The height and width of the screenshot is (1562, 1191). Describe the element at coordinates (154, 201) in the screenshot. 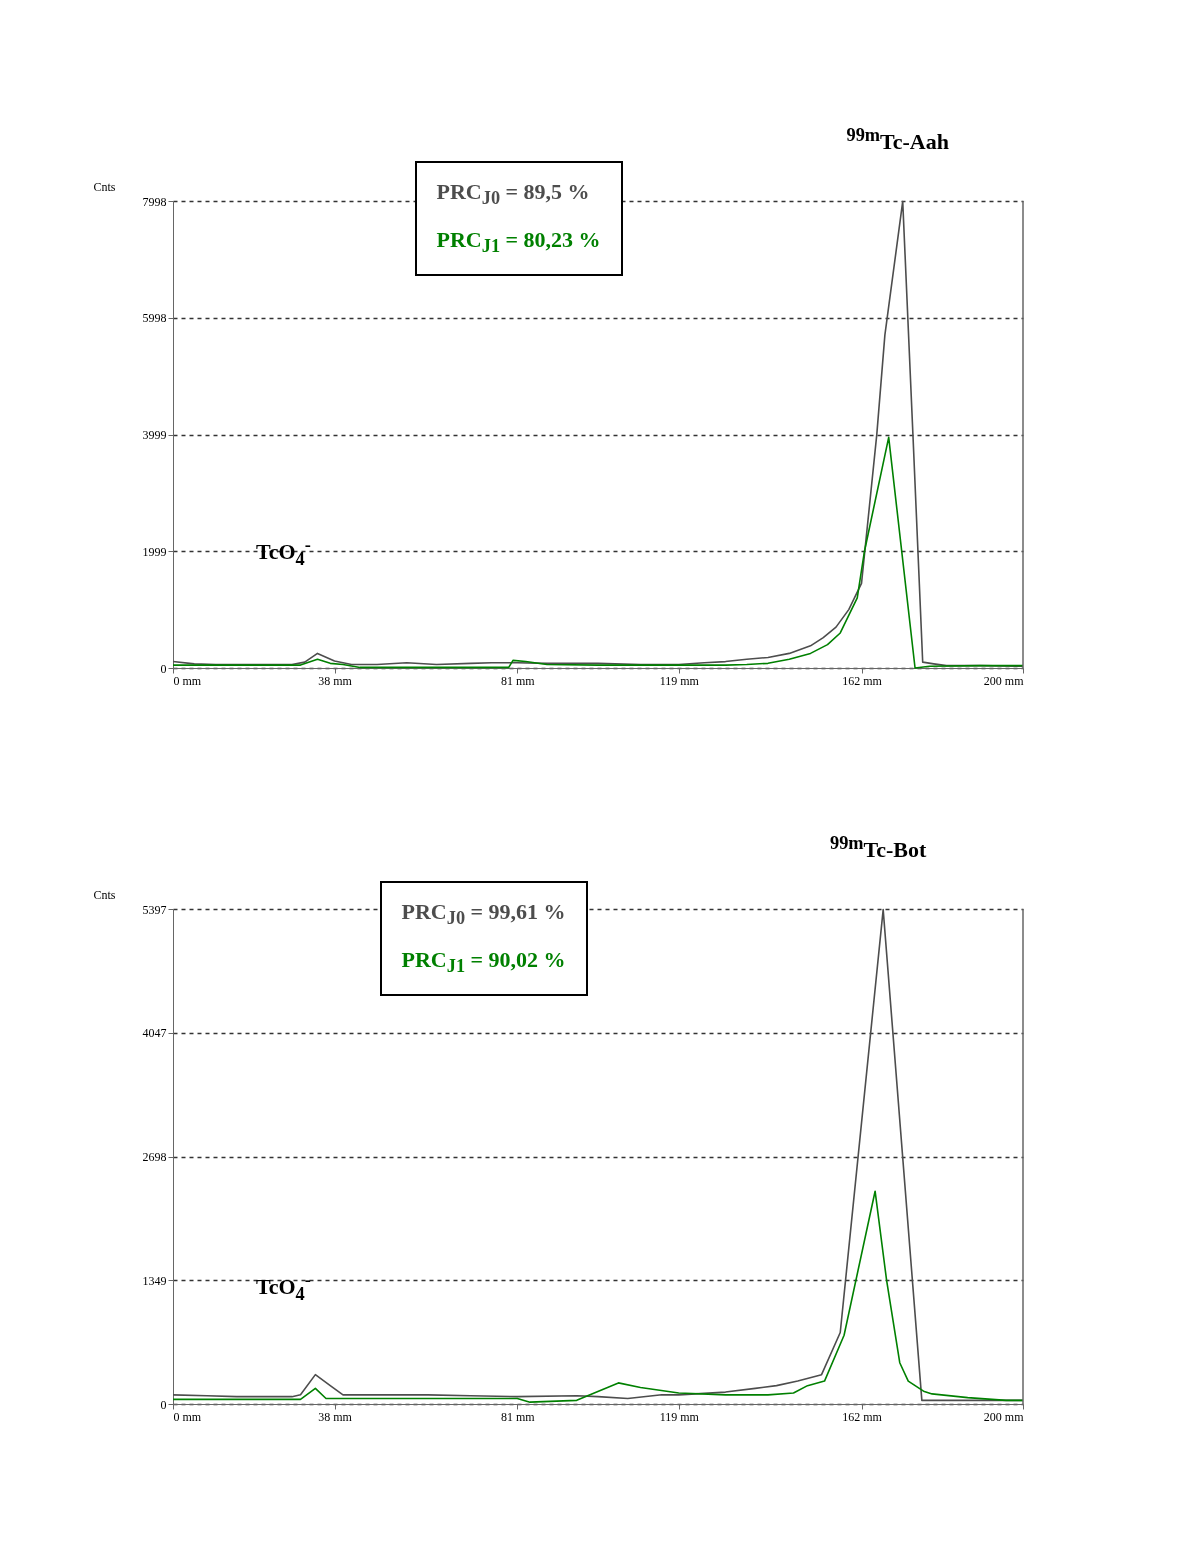

I see `y-tick-label: 7998` at that location.